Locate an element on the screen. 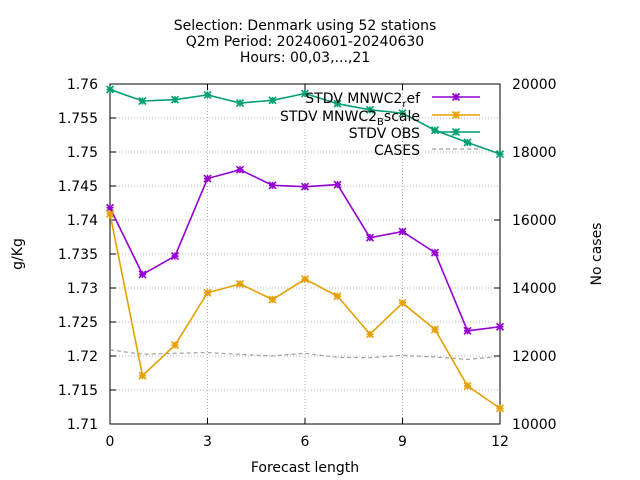  y-tick-label: 1.725 is located at coordinates (78, 323).